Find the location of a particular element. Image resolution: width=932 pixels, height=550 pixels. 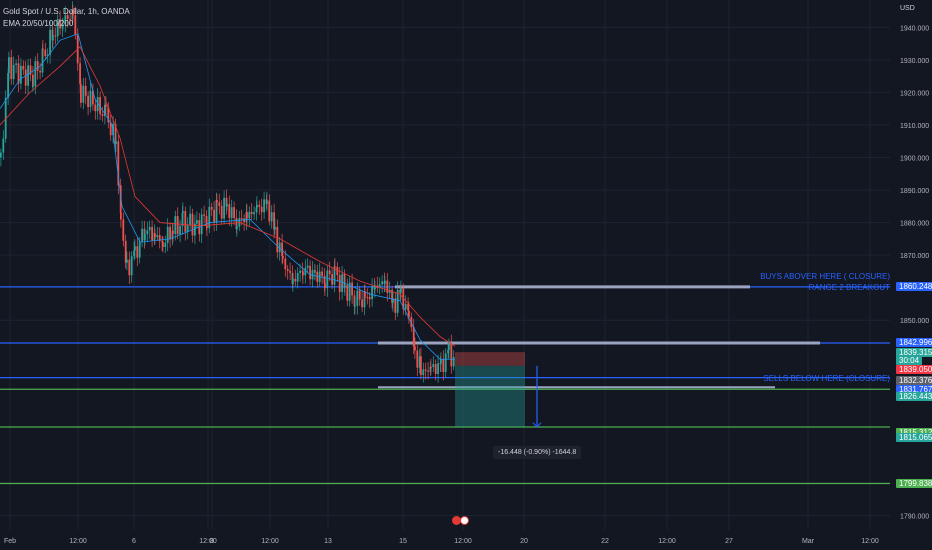

price-label: 1831.767 is located at coordinates (914, 389).